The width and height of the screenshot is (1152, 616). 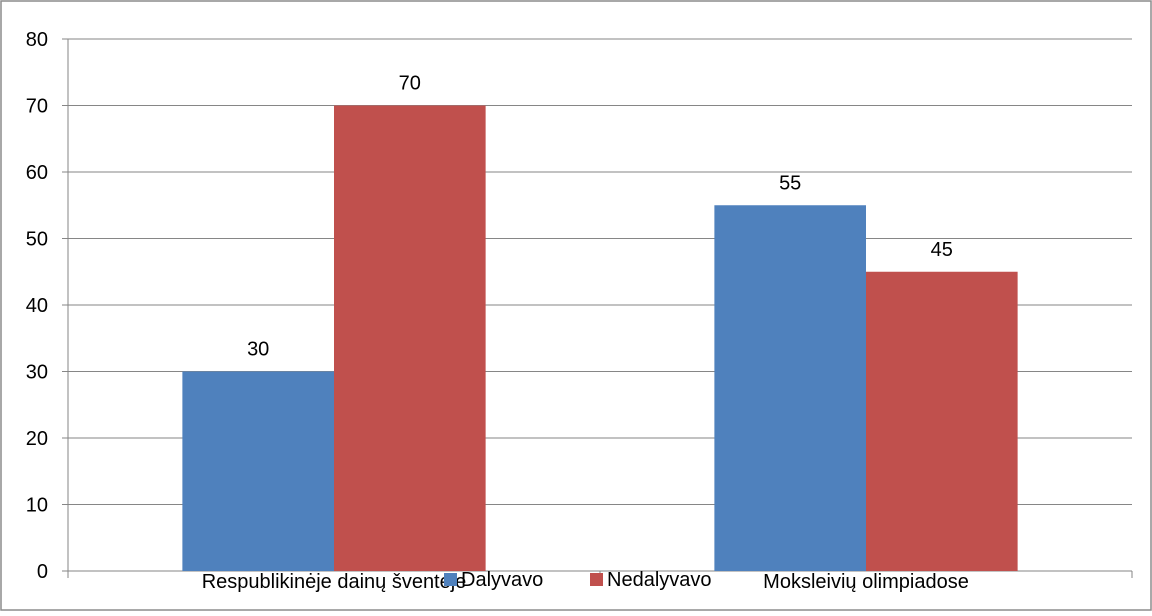 What do you see at coordinates (37, 240) in the screenshot?
I see `y-tick-label: 50` at bounding box center [37, 240].